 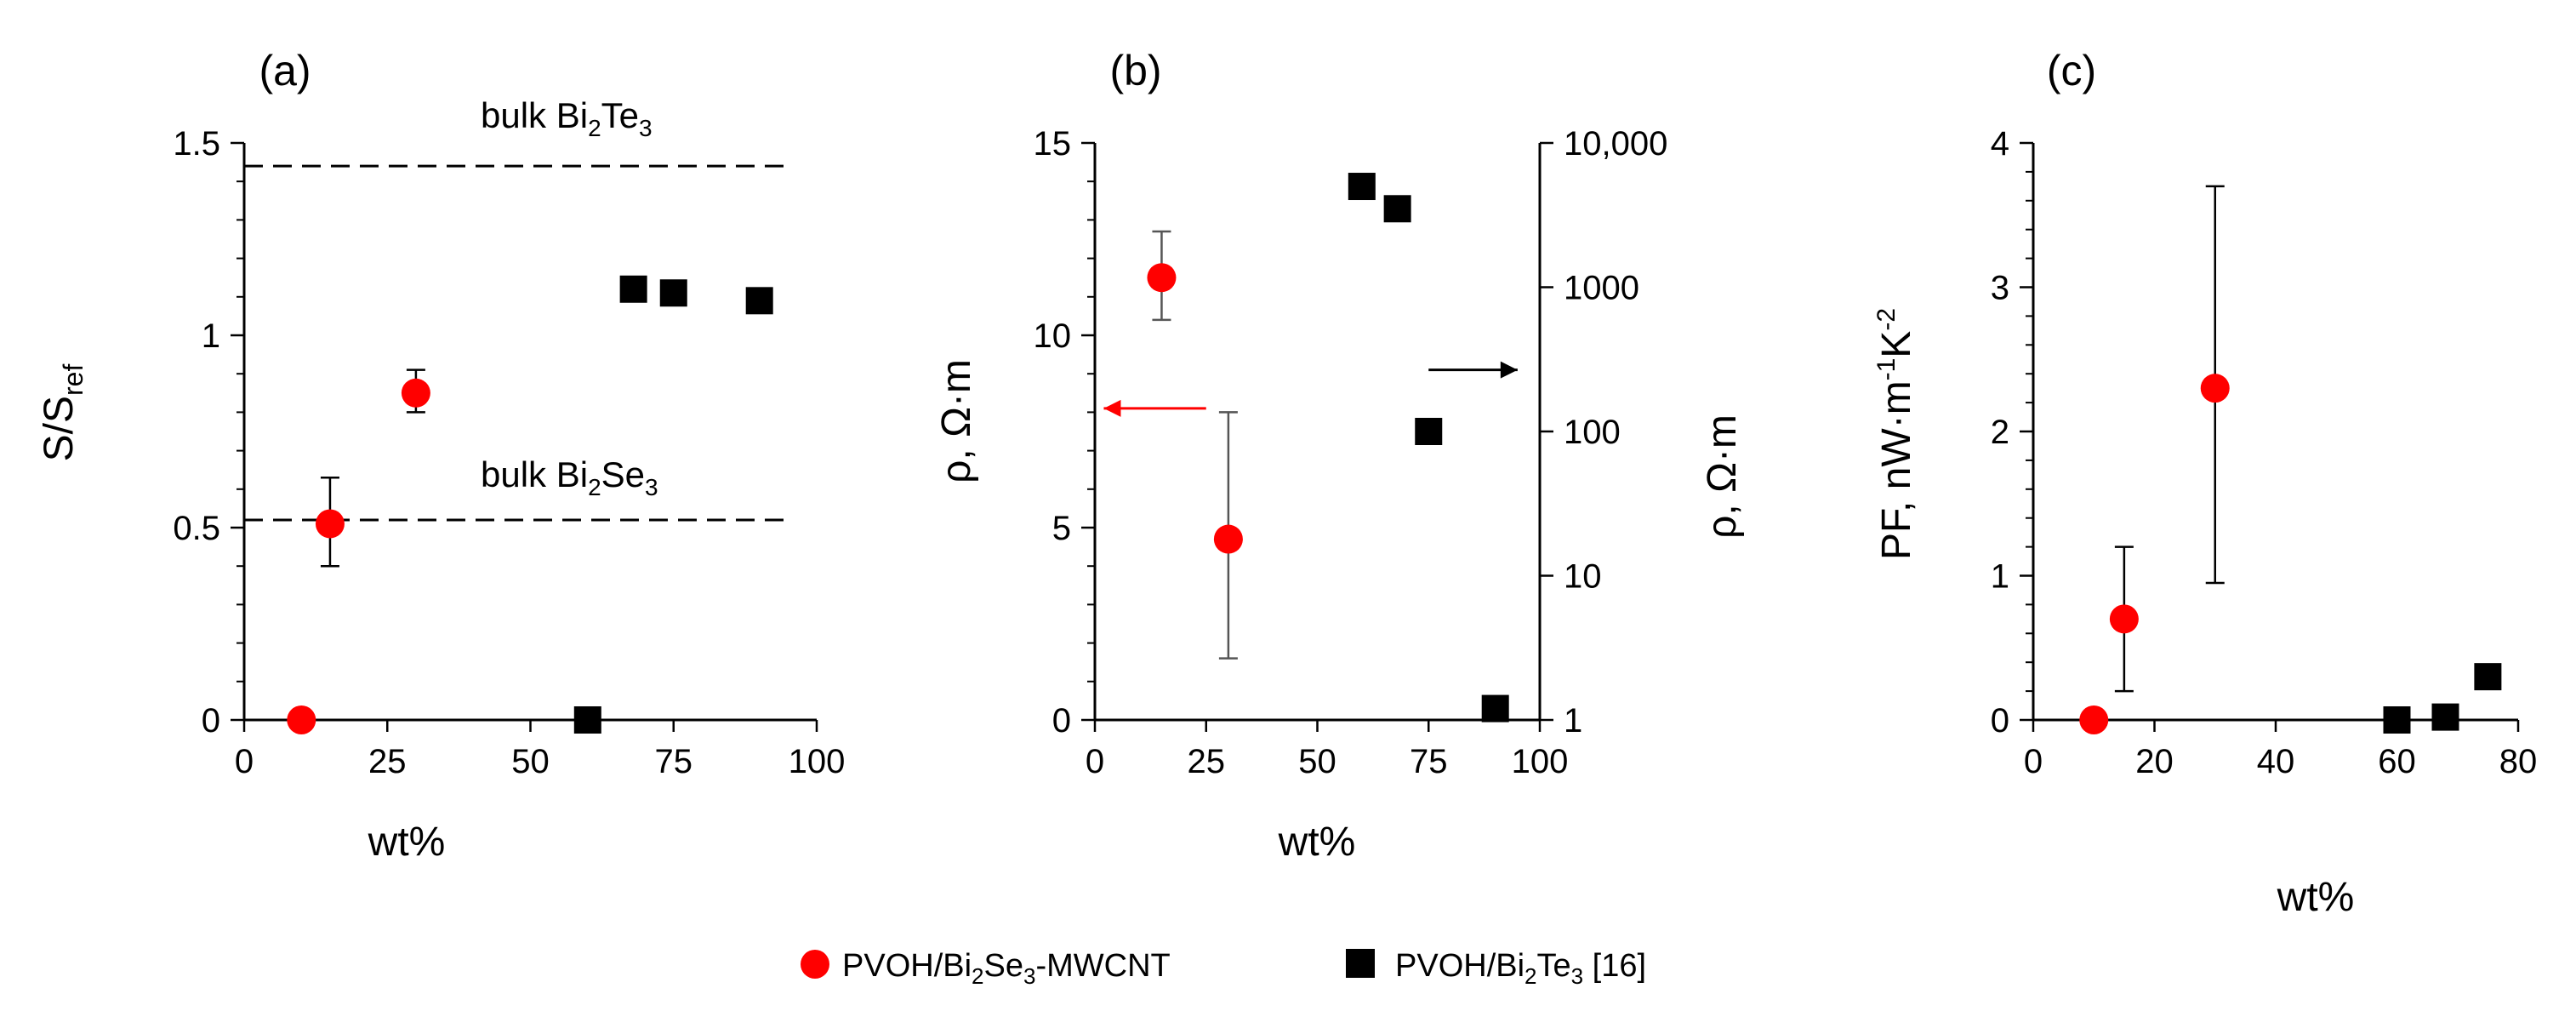 I want to click on panel-b-ytick-label: 15, so click(x=1053, y=144).